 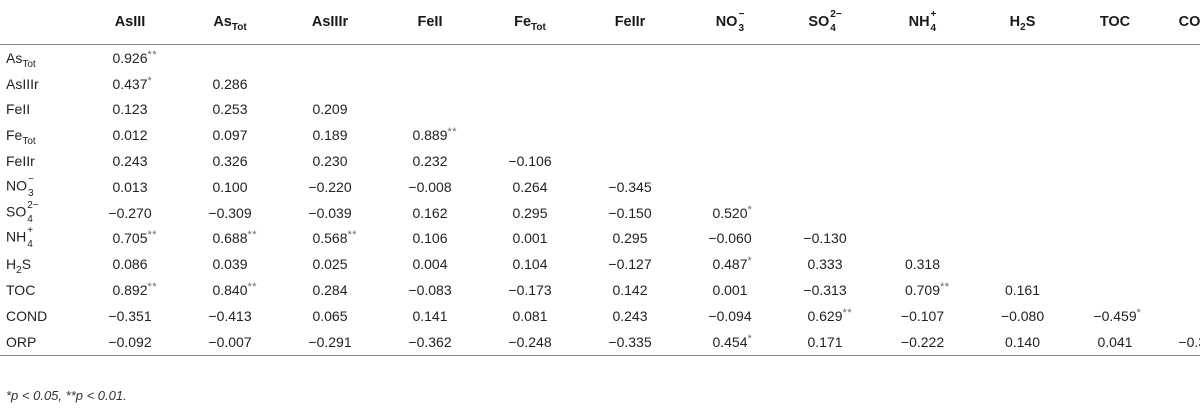 What do you see at coordinates (922, 264) in the screenshot?
I see `cell-value: 0.318` at bounding box center [922, 264].